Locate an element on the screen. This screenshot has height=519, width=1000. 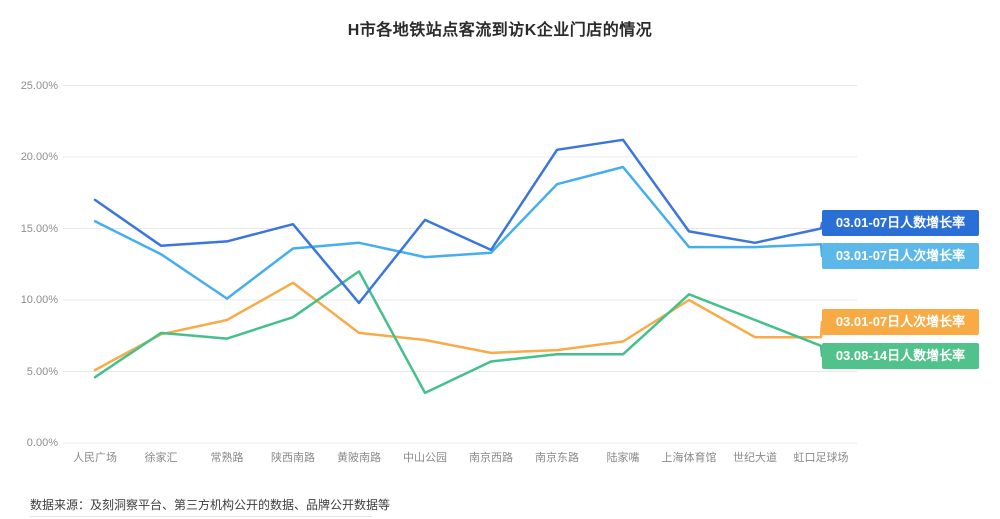
y-axis-label: 15.00% is located at coordinates (39, 228).